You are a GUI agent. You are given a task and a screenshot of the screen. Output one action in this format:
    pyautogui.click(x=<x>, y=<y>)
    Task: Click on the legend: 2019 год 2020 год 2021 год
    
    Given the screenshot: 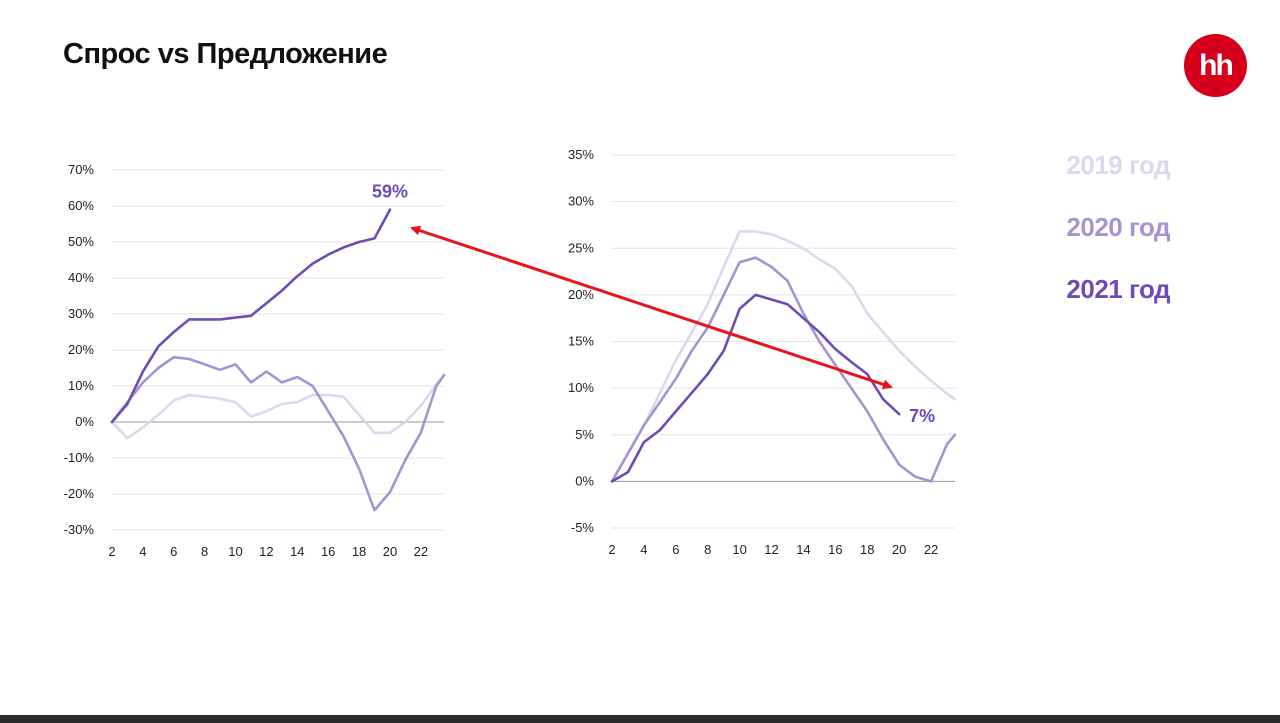 What is the action you would take?
    pyautogui.click(x=1085, y=238)
    